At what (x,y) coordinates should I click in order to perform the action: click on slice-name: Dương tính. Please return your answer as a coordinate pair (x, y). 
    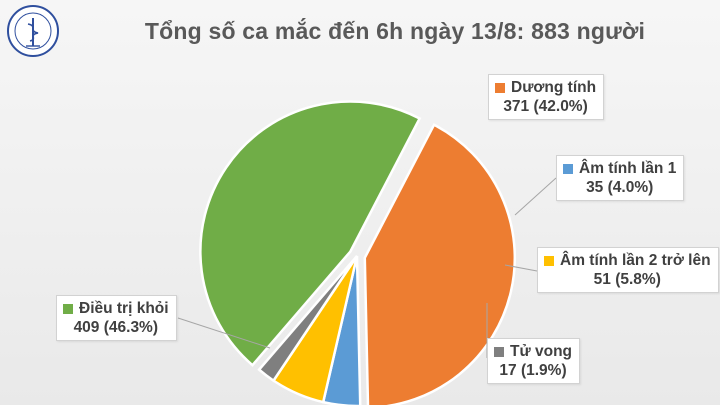
    Looking at the image, I should click on (554, 87).